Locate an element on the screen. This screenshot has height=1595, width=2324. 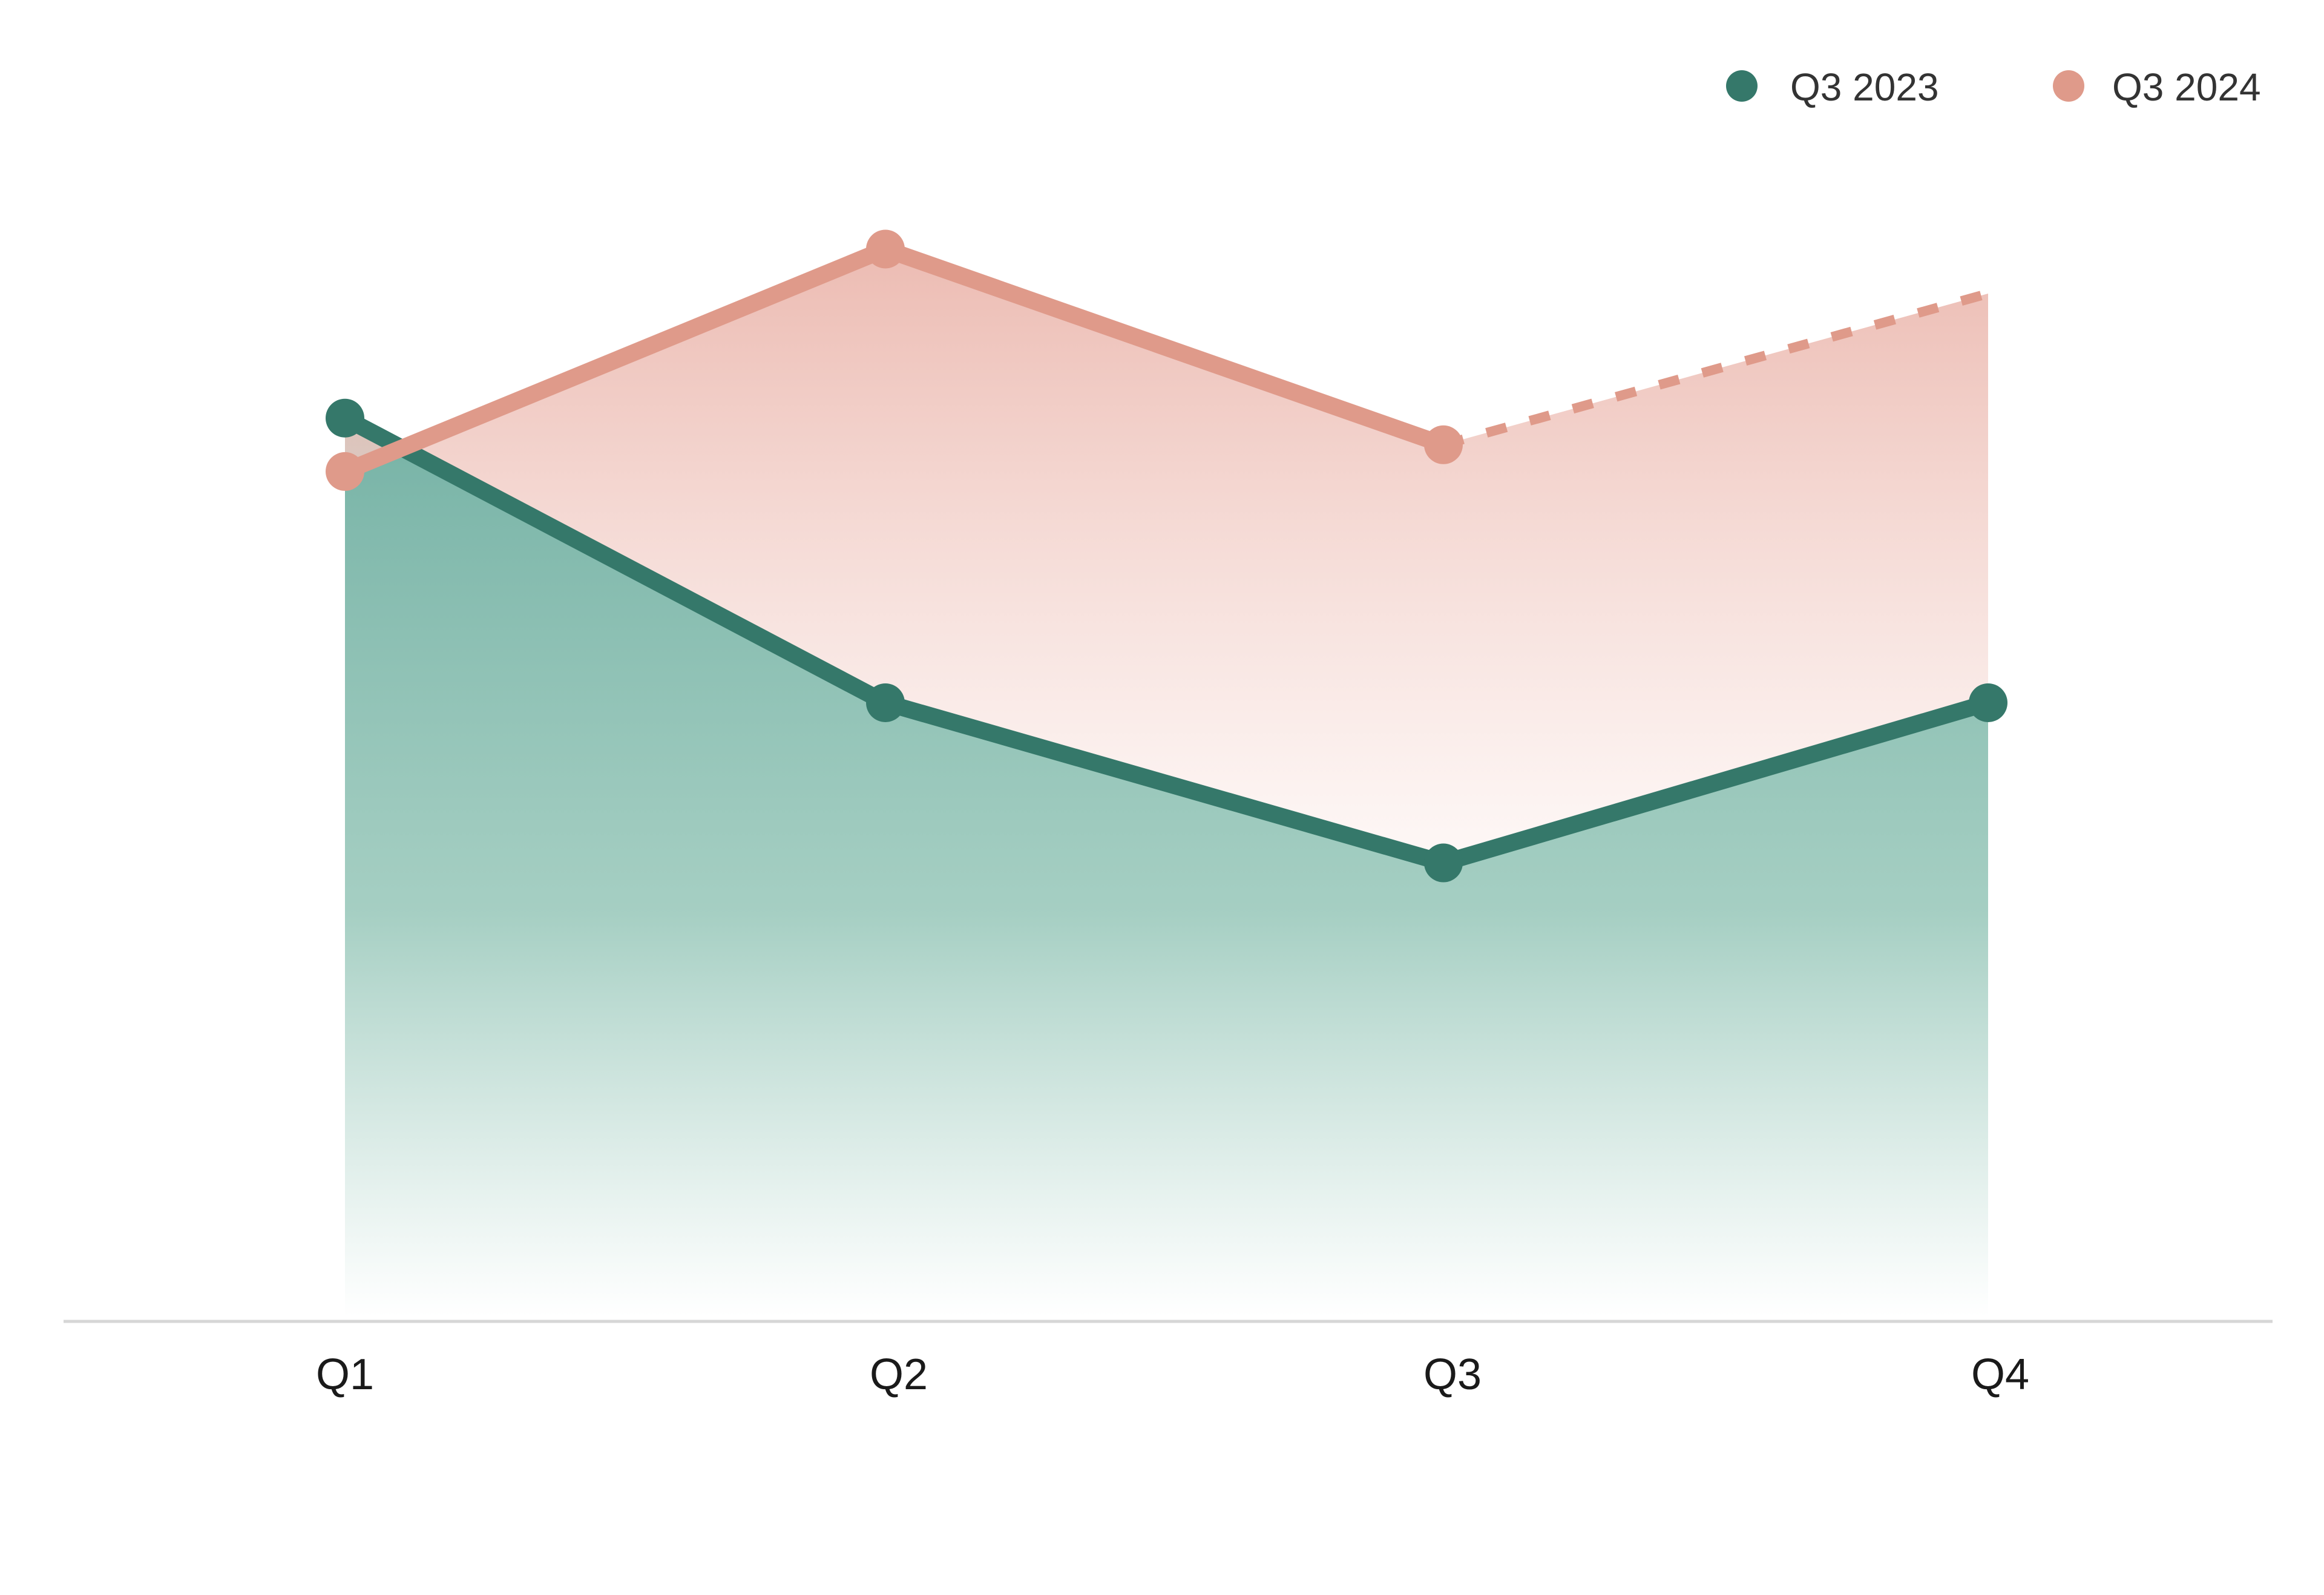
legend-label-q3-2023: Q3 2023 is located at coordinates (1864, 87).